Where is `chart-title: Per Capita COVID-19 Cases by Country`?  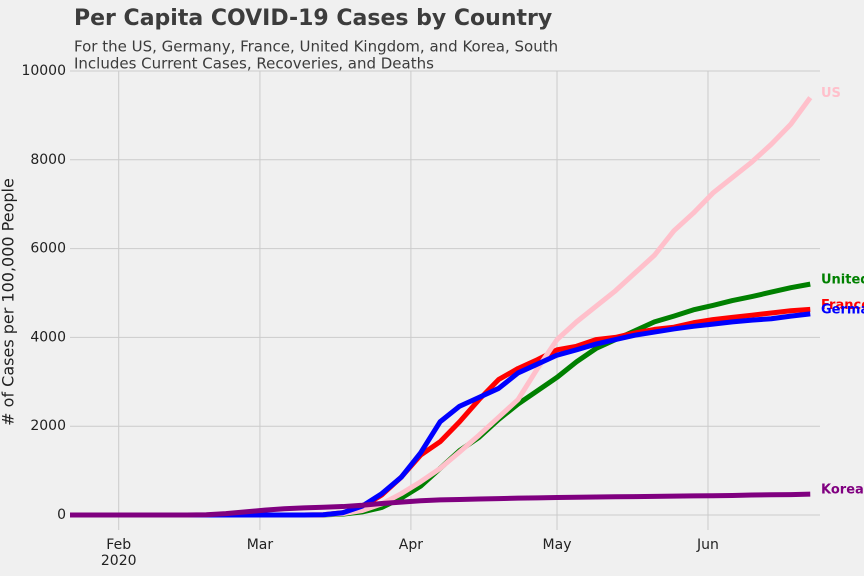 chart-title: Per Capita COVID-19 Cases by Country is located at coordinates (313, 18).